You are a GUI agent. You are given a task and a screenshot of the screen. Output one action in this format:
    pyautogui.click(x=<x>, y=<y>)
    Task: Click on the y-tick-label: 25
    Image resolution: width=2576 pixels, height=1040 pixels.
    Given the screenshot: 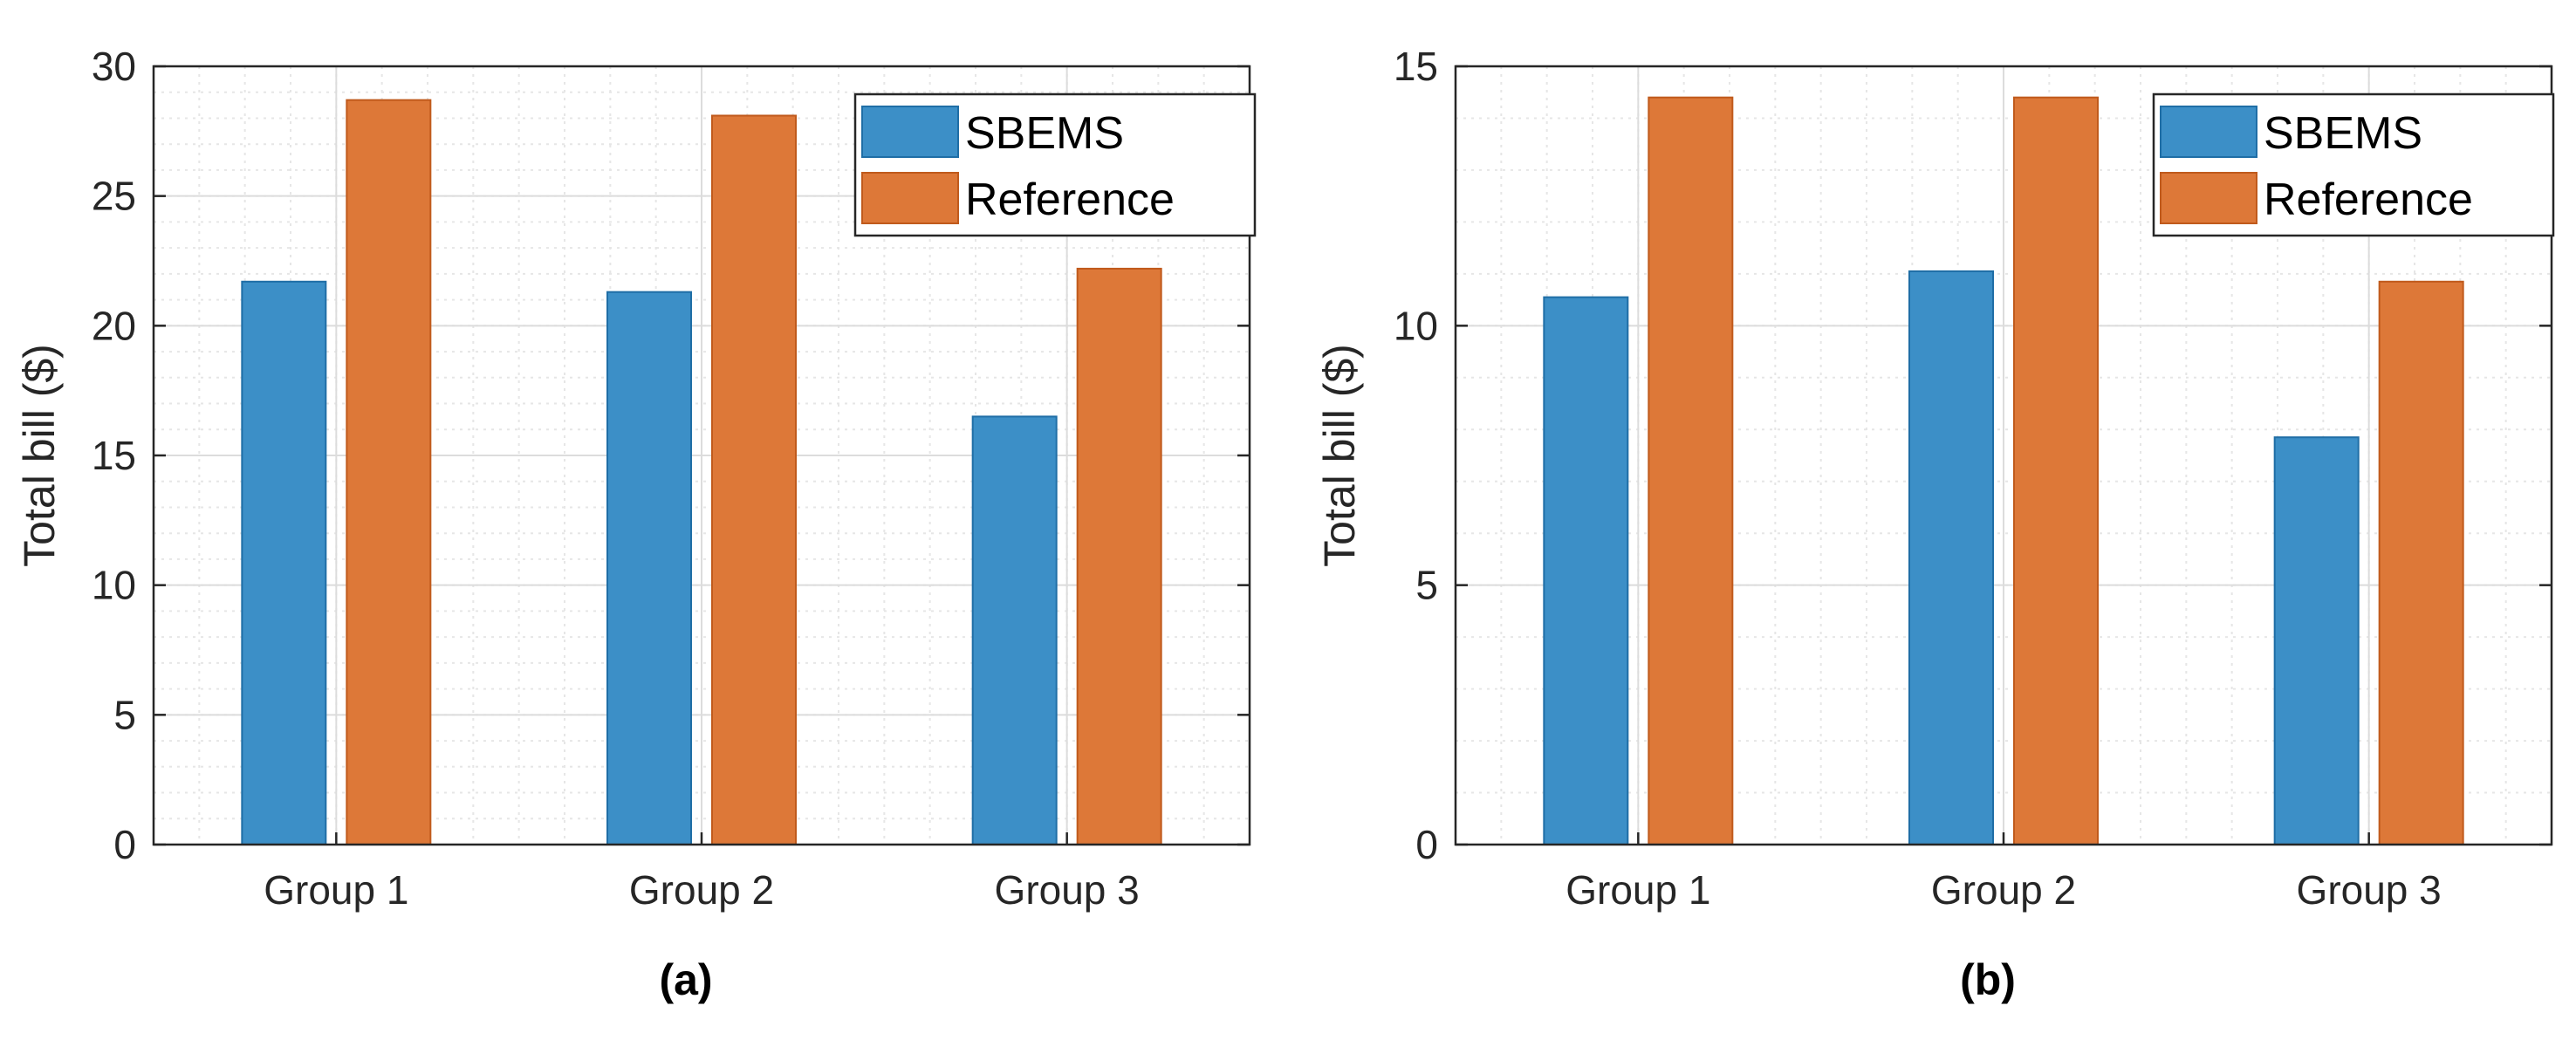 What is the action you would take?
    pyautogui.click(x=114, y=196)
    